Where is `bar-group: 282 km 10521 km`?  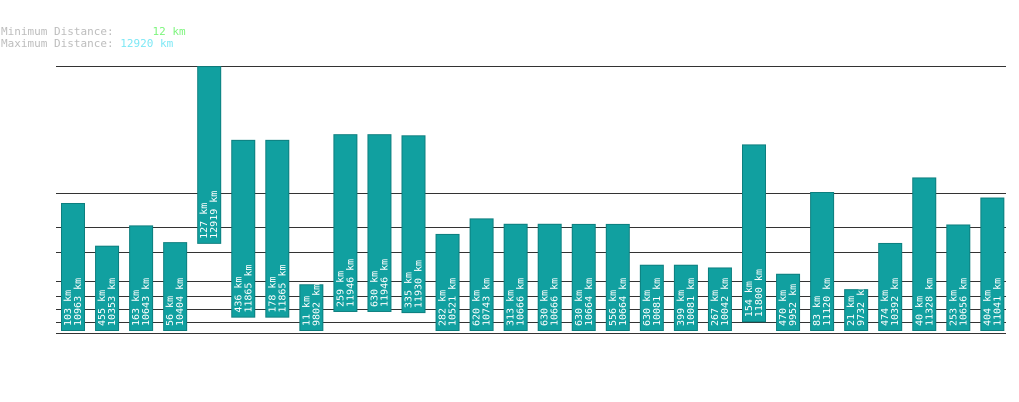
bar-group: 282 km 10521 km is located at coordinates (447, 282).